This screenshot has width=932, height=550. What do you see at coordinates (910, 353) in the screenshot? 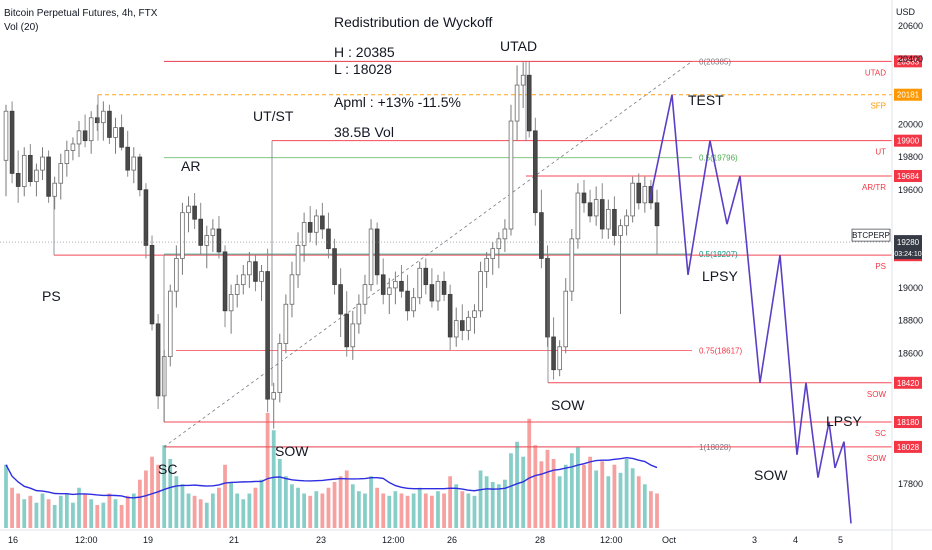
I see `price-tick-label: 18600` at bounding box center [910, 353].